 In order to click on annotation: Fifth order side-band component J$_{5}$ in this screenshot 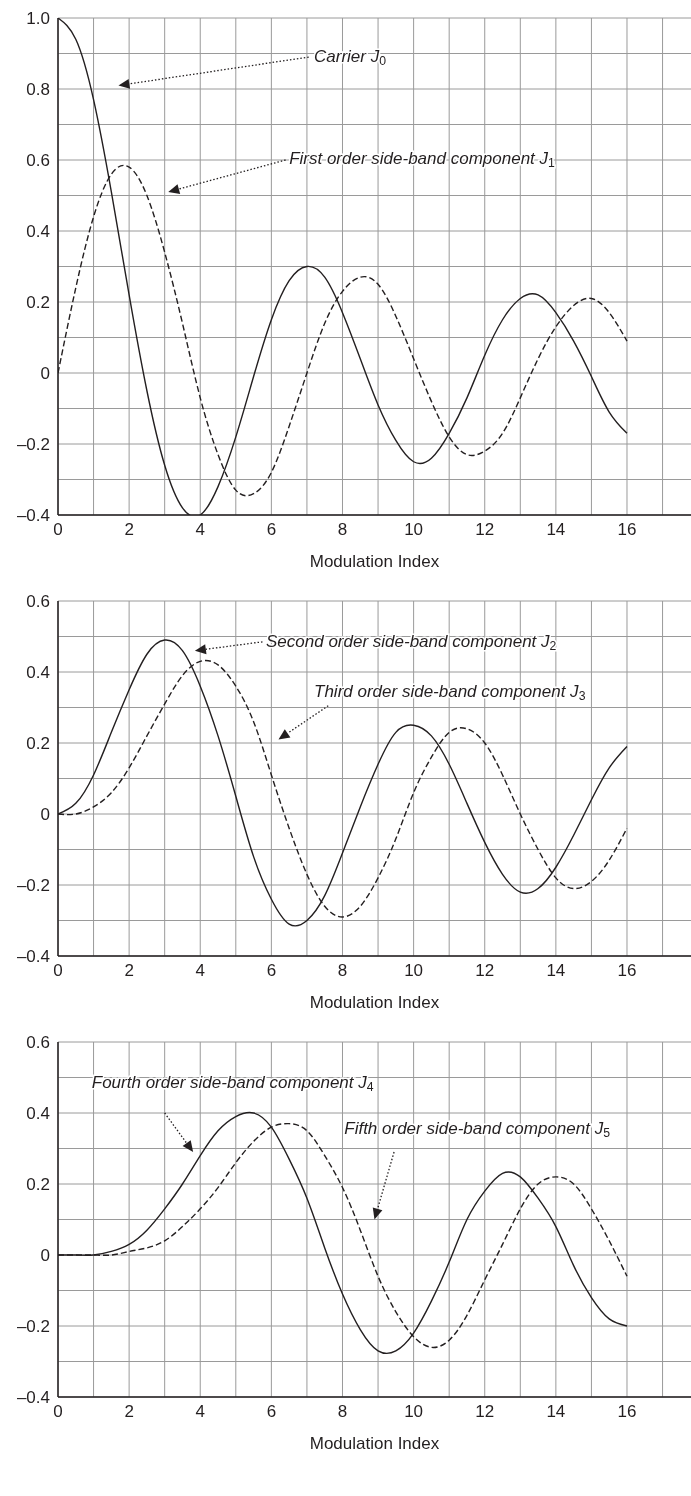, I will do `click(477, 1130)`.